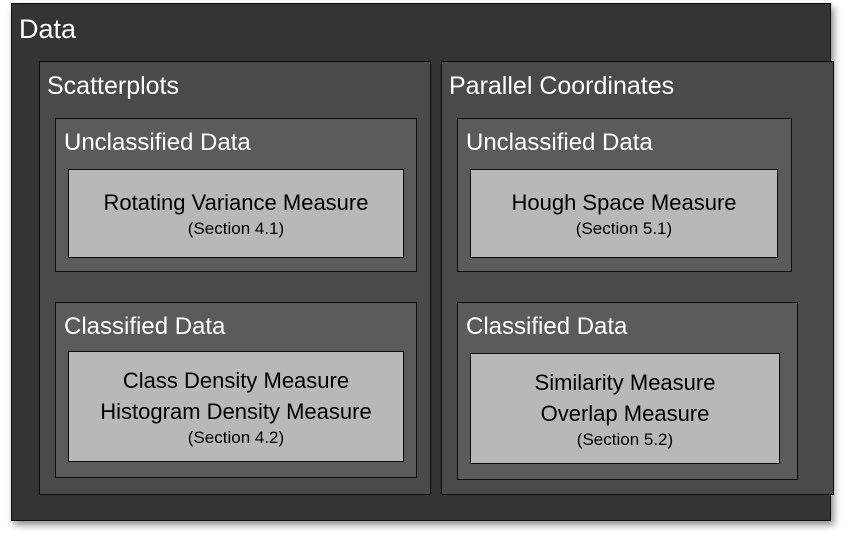 The image size is (845, 540). What do you see at coordinates (236, 228) in the screenshot?
I see `section-reference: (Section 4.1)` at bounding box center [236, 228].